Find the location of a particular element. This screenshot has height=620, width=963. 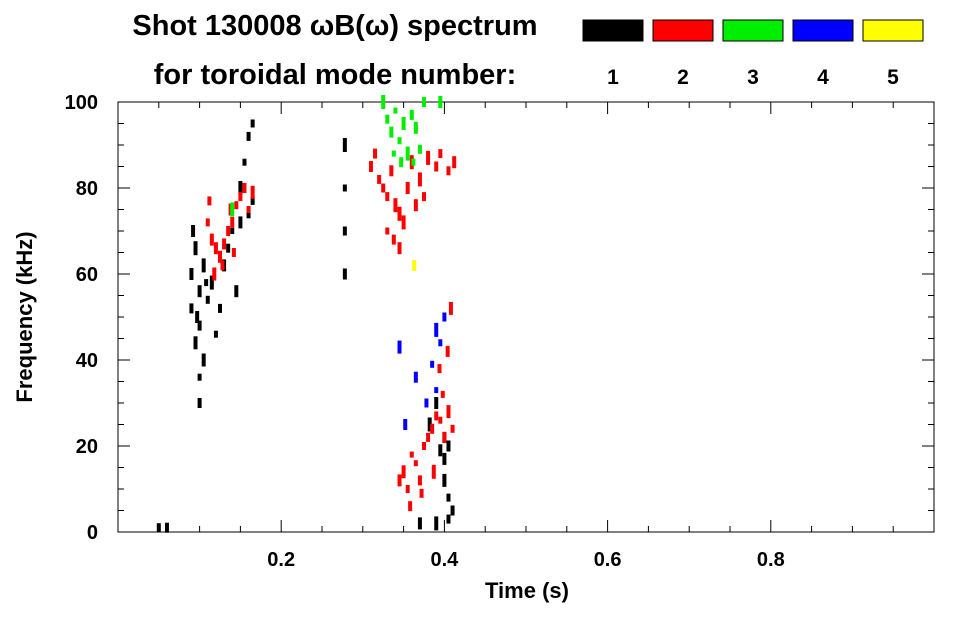

x-tick-label: 0.2 is located at coordinates (281, 560).